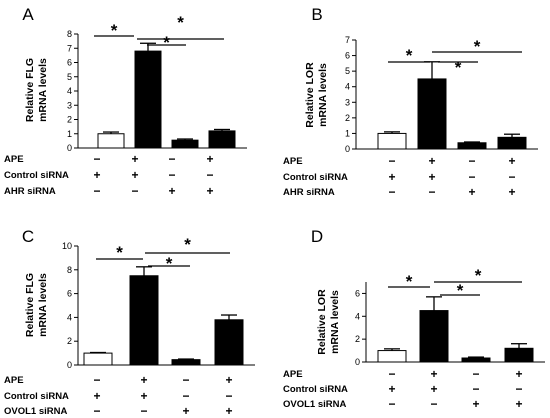  What do you see at coordinates (409, 55) in the screenshot?
I see `sig-star-b-1: *` at bounding box center [409, 55].